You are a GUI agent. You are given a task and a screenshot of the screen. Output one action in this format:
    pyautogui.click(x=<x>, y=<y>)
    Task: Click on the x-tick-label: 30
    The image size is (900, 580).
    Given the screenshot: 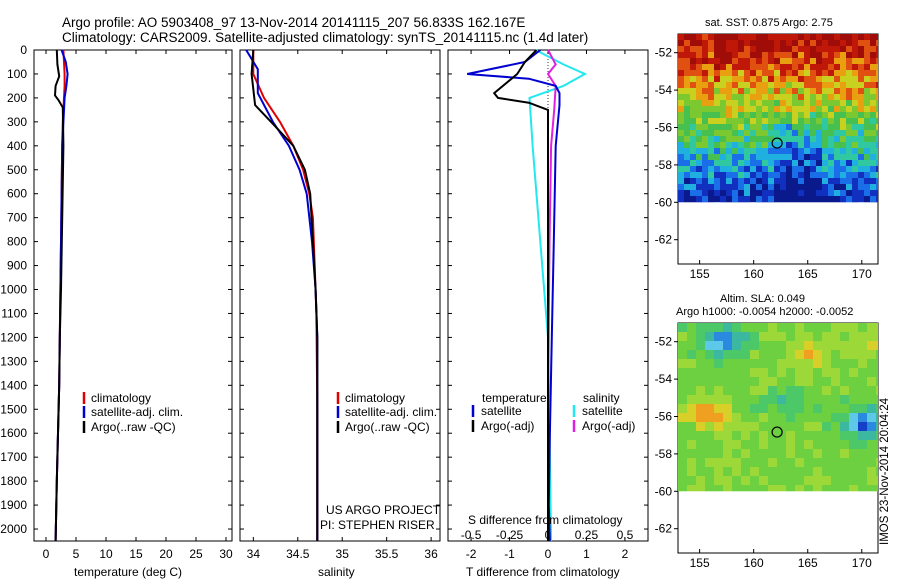 What is the action you would take?
    pyautogui.click(x=226, y=554)
    